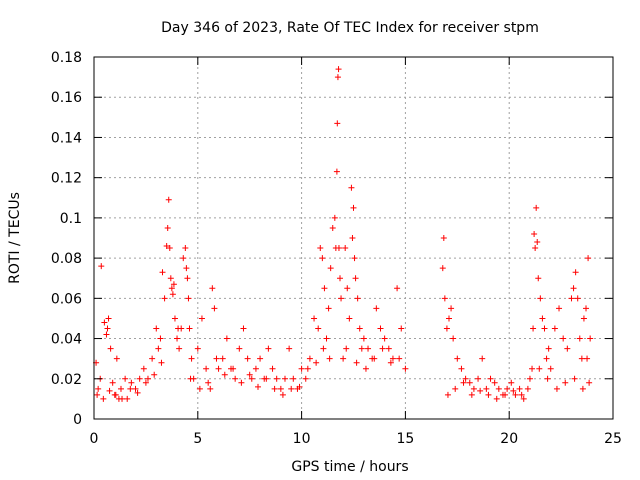 The width and height of the screenshot is (640, 480). I want to click on x-tick-label: 20, so click(509, 439).